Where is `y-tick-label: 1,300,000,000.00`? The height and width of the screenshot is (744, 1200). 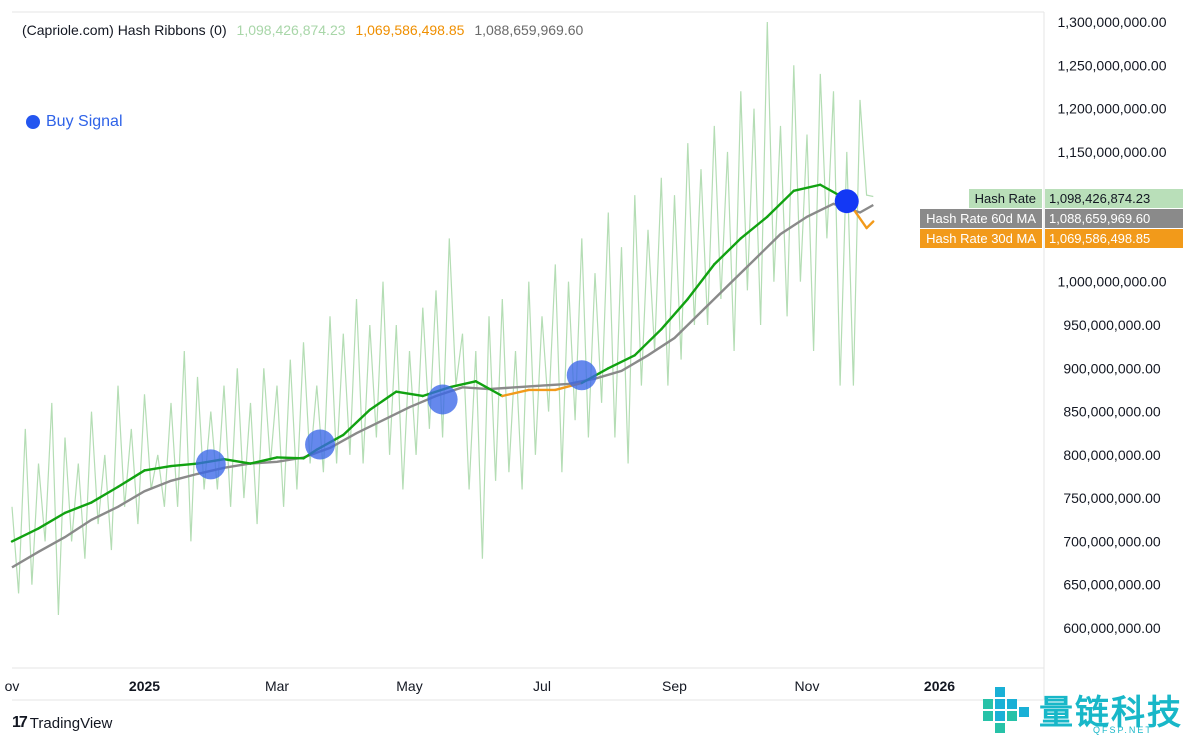
y-tick-label: 1,300,000,000.00 is located at coordinates (1112, 22).